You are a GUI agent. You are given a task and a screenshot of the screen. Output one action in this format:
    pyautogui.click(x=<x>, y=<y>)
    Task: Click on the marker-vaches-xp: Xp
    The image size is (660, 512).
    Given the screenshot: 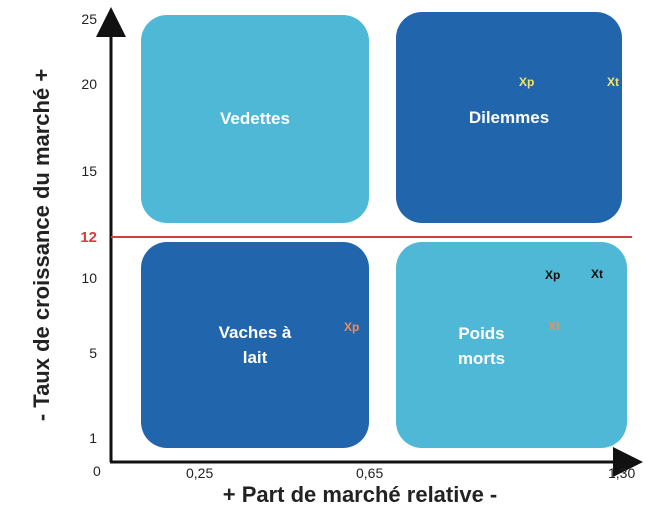 What is the action you would take?
    pyautogui.click(x=352, y=327)
    